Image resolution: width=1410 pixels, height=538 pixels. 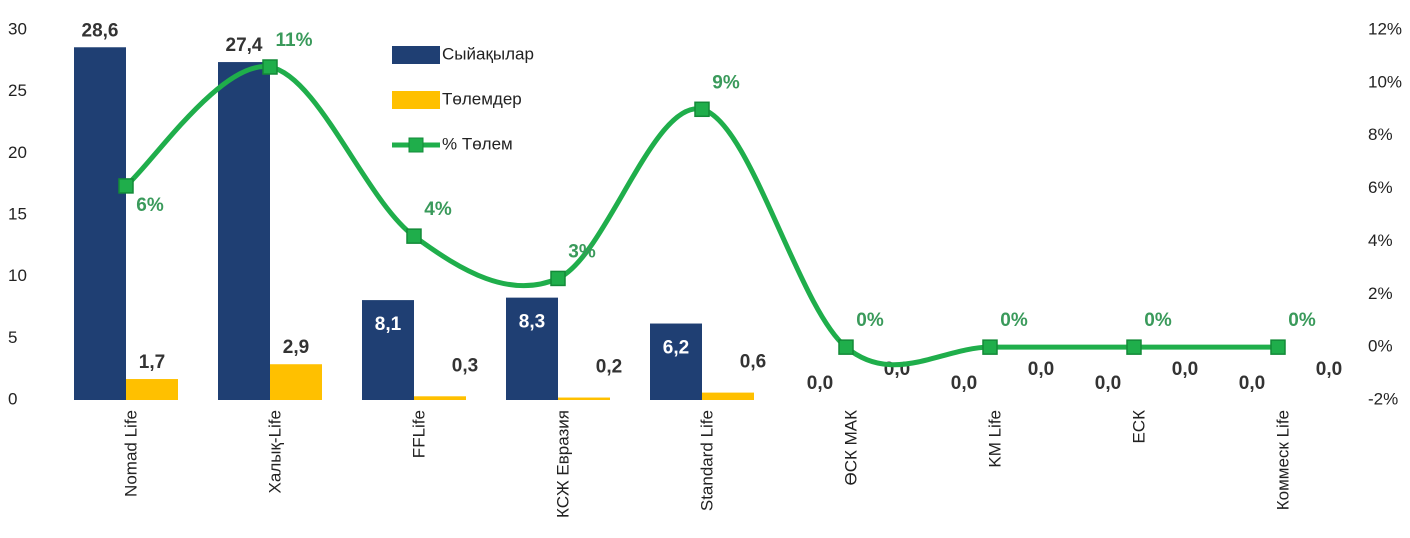 What do you see at coordinates (477, 143) in the screenshot?
I see `legend-label: % Төлем` at bounding box center [477, 143].